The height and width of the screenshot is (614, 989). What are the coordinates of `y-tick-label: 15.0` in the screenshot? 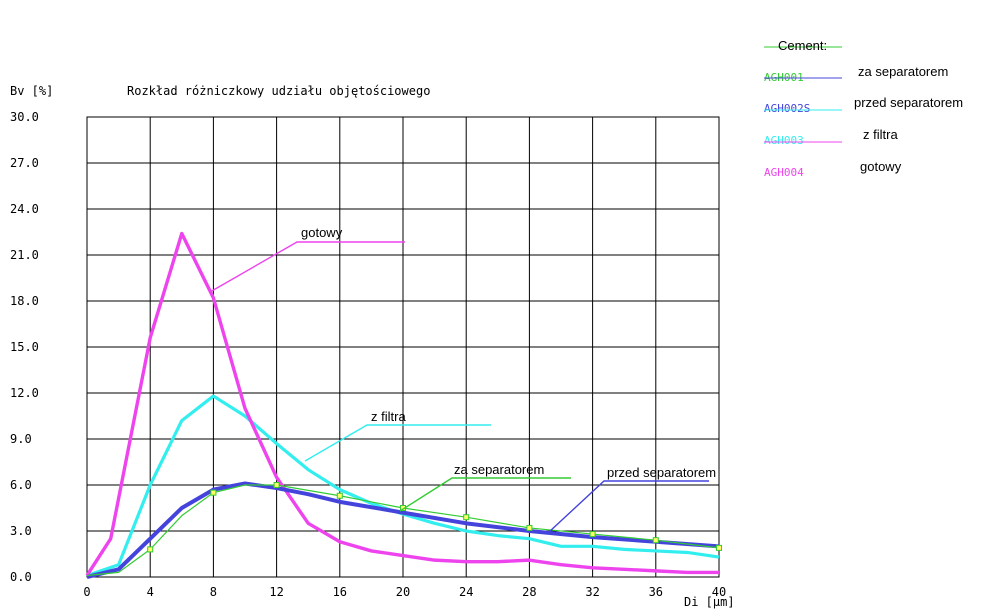 It's located at (24, 347).